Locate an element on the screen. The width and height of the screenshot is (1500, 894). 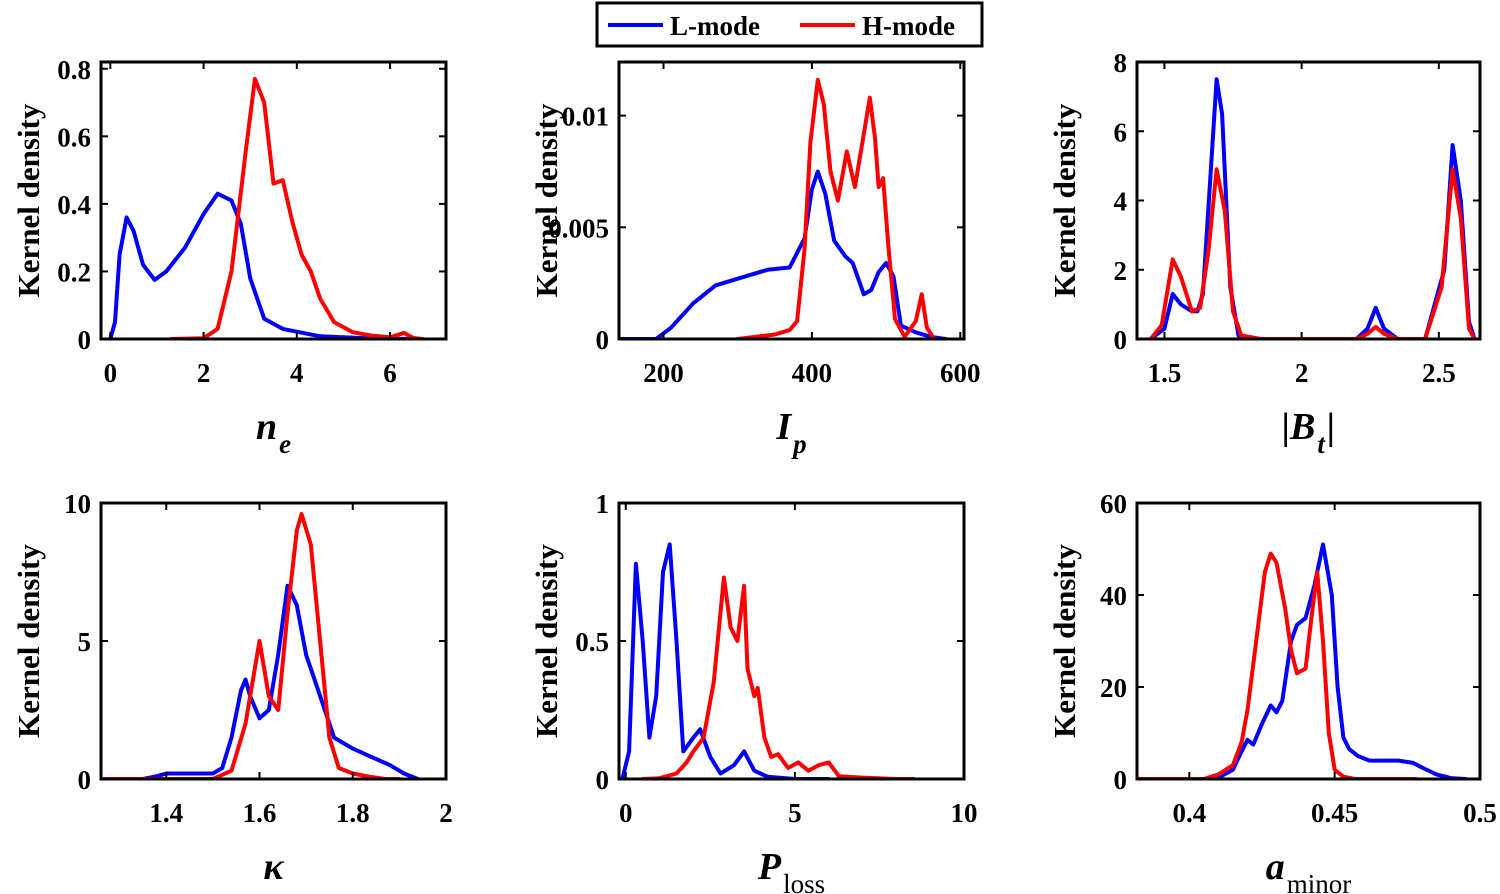
panel-6: 0.4 0.45 0.5 0 20 40 60 Kernel density aminor is located at coordinates (1272, 691).